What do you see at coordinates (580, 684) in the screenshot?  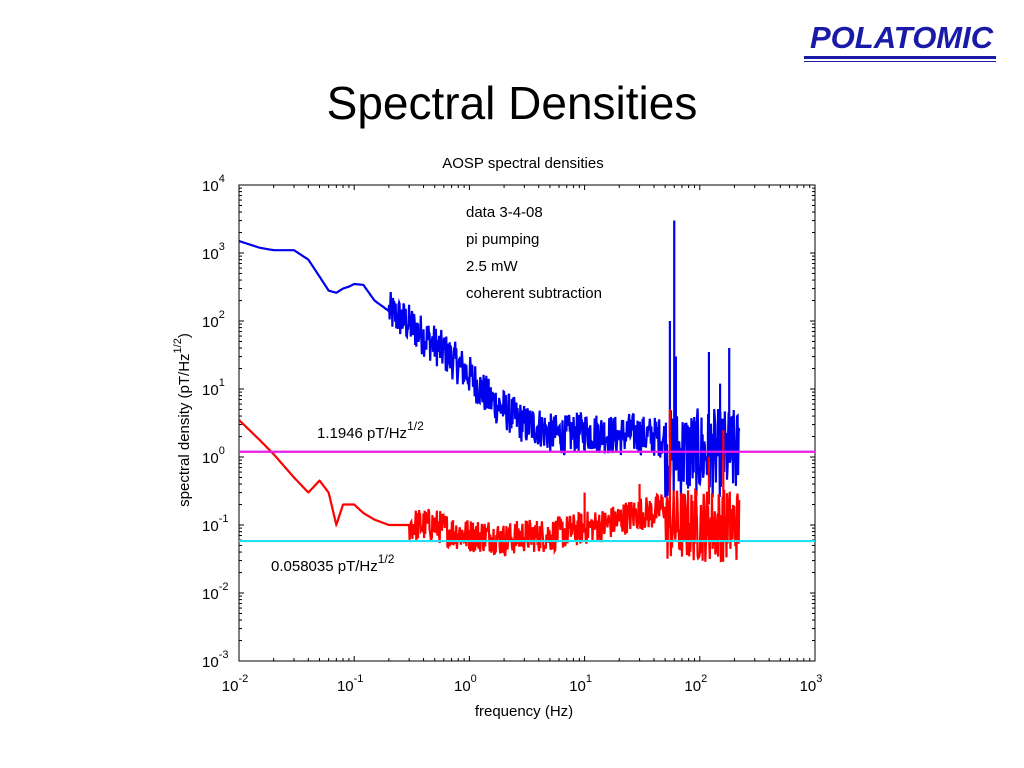 I see `x-tick-label: 10¹` at bounding box center [580, 684].